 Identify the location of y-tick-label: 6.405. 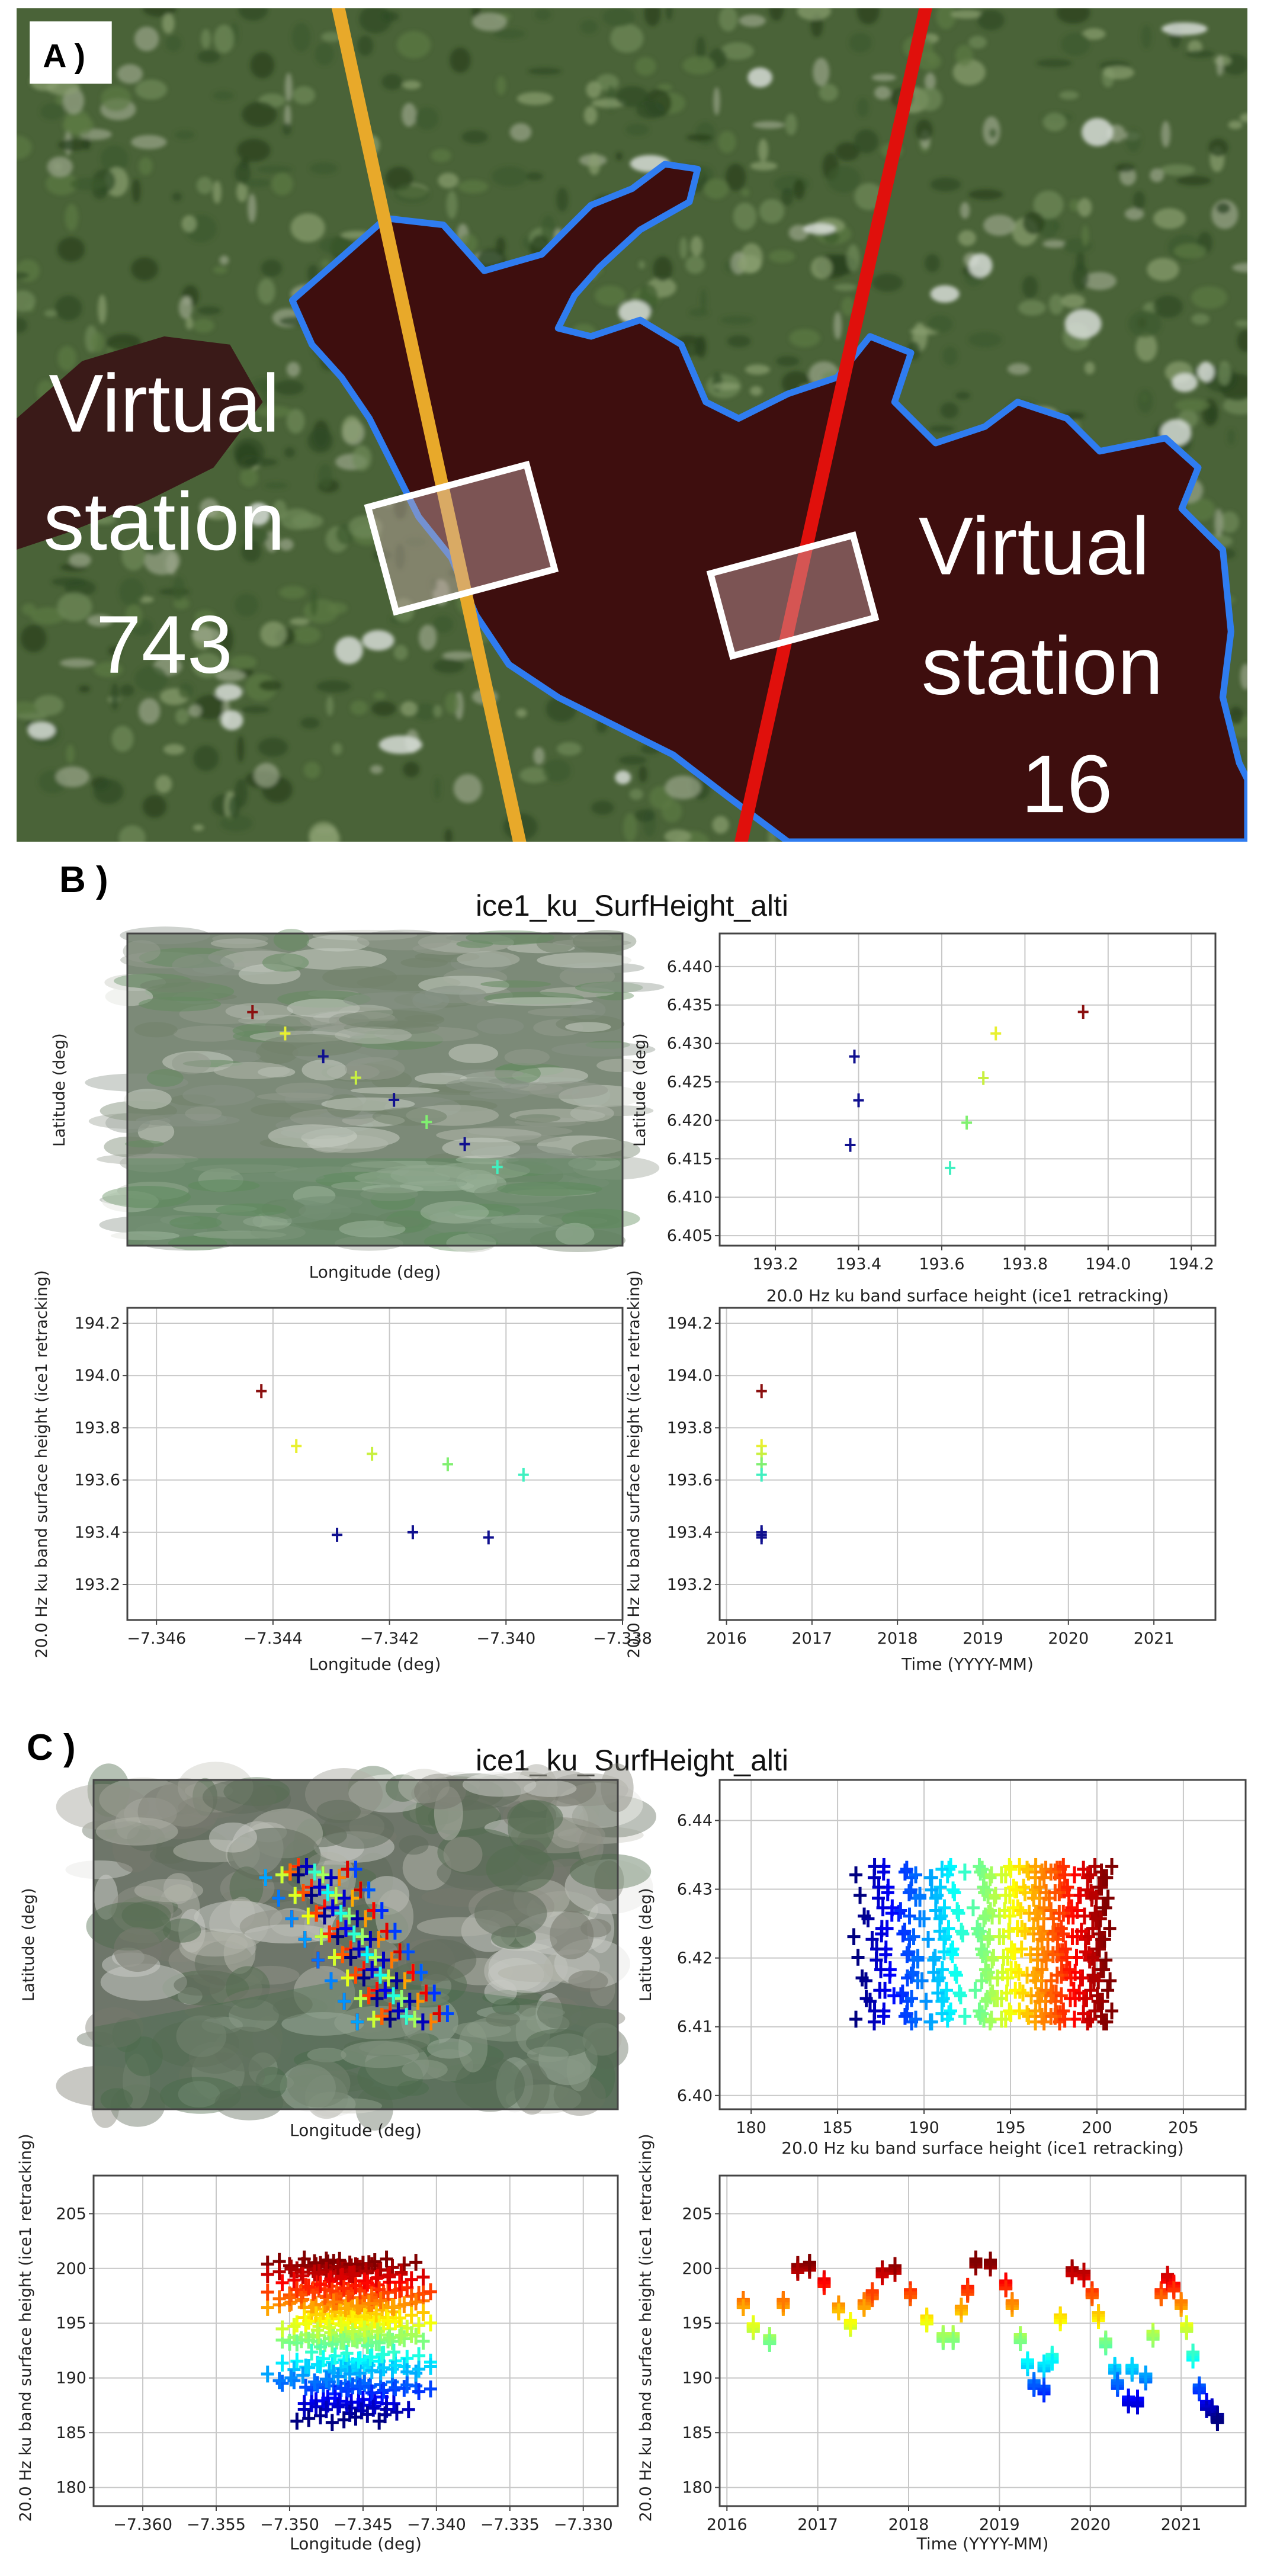
(690, 1236).